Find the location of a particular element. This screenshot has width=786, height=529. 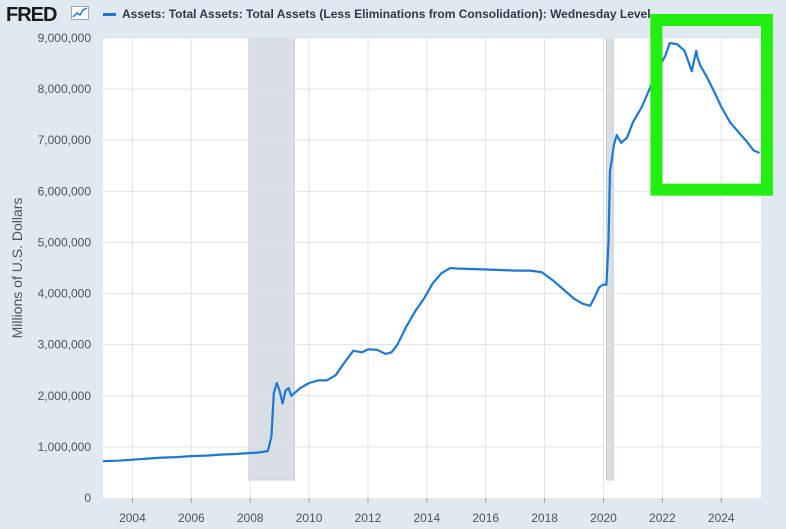

y-tick-label: 5,000,000 is located at coordinates (65, 242).